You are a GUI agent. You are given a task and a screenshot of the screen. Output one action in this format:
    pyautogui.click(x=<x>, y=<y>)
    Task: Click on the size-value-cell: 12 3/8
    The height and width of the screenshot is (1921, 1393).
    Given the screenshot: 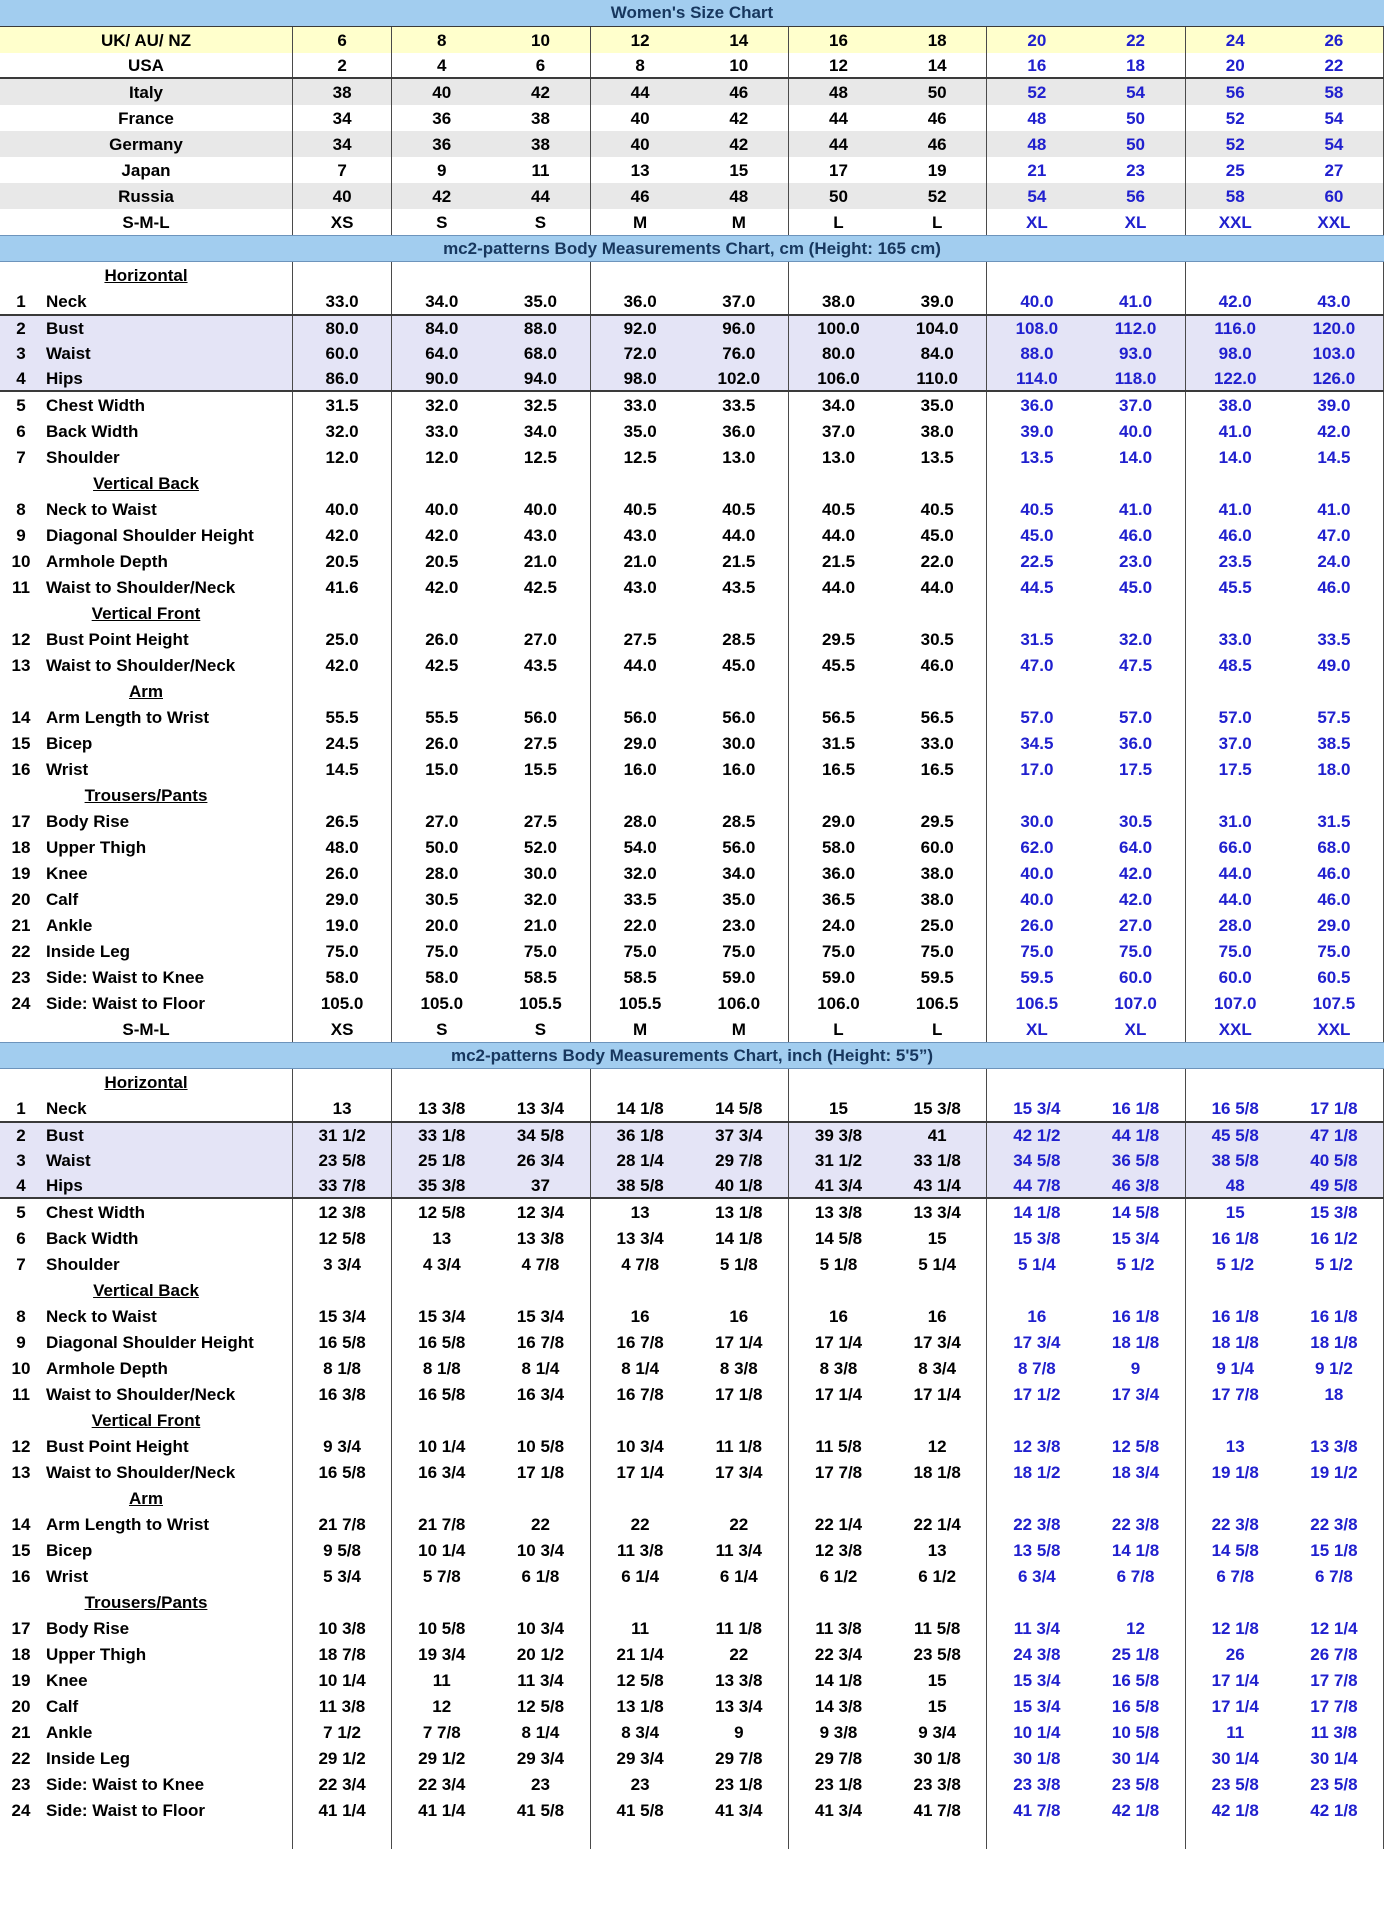 What is the action you would take?
    pyautogui.click(x=838, y=1550)
    